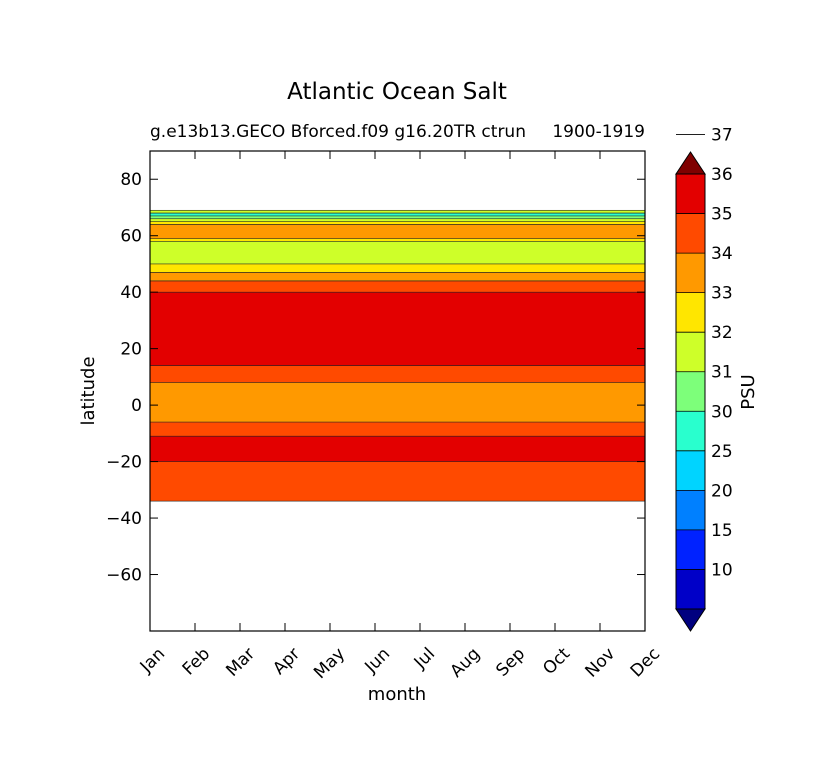  I want to click on colorbar: 10 15 20 25 30 31 32 33 34 35 36 37, so click(704, 378).